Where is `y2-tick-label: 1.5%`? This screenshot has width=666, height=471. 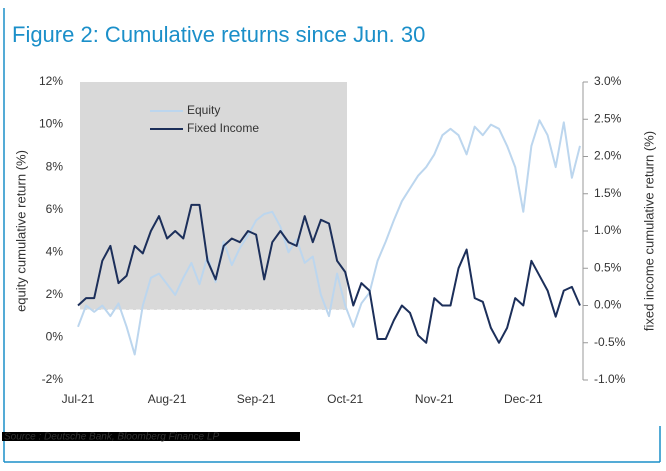
y2-tick-label: 1.5% is located at coordinates (608, 193).